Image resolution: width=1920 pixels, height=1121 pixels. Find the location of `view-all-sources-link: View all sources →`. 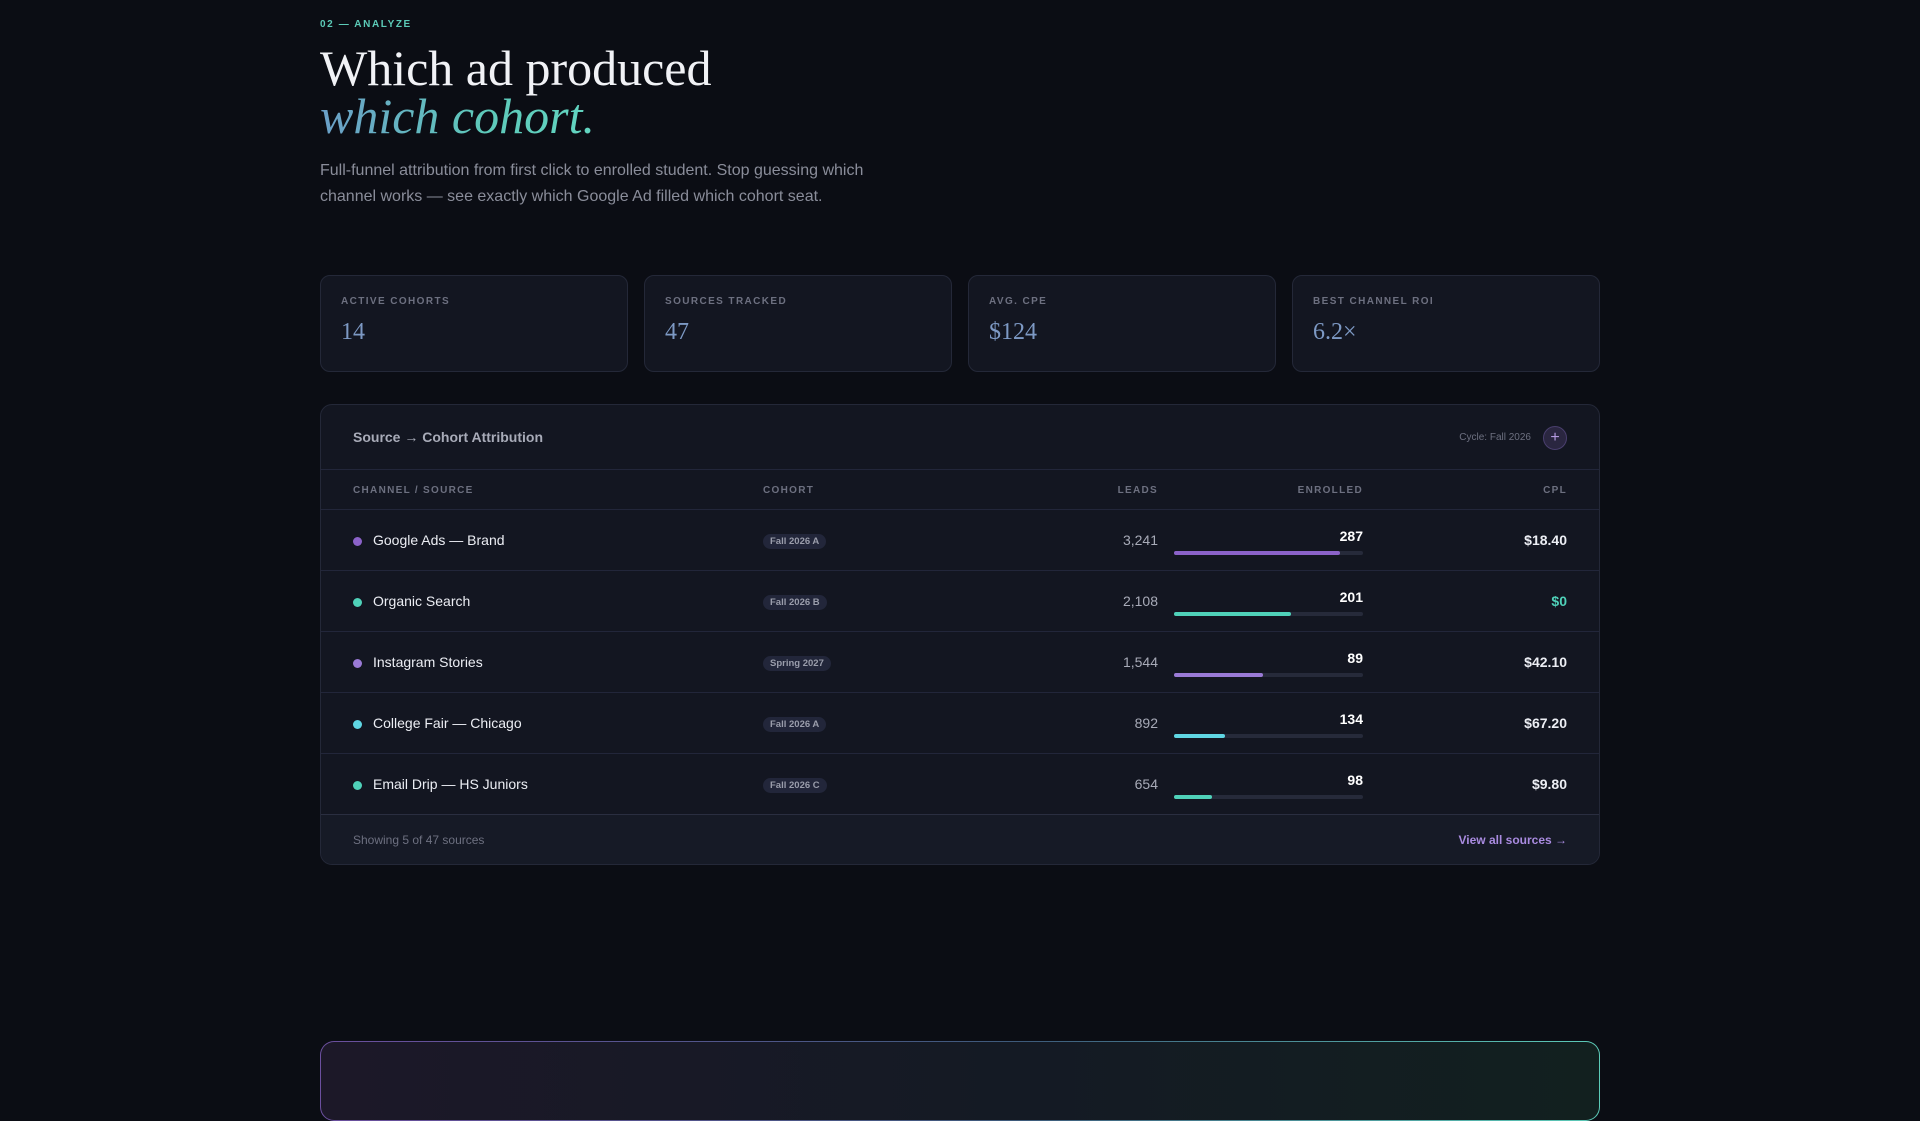

view-all-sources-link: View all sources → is located at coordinates (1513, 840).